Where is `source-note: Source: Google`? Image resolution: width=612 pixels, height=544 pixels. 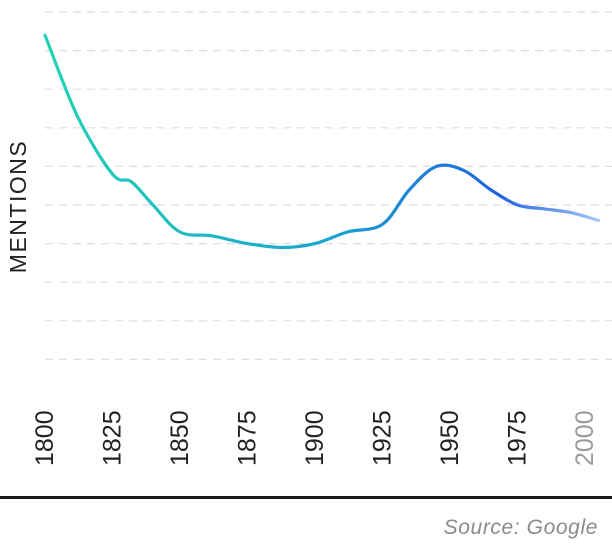 source-note: Source: Google is located at coordinates (520, 527).